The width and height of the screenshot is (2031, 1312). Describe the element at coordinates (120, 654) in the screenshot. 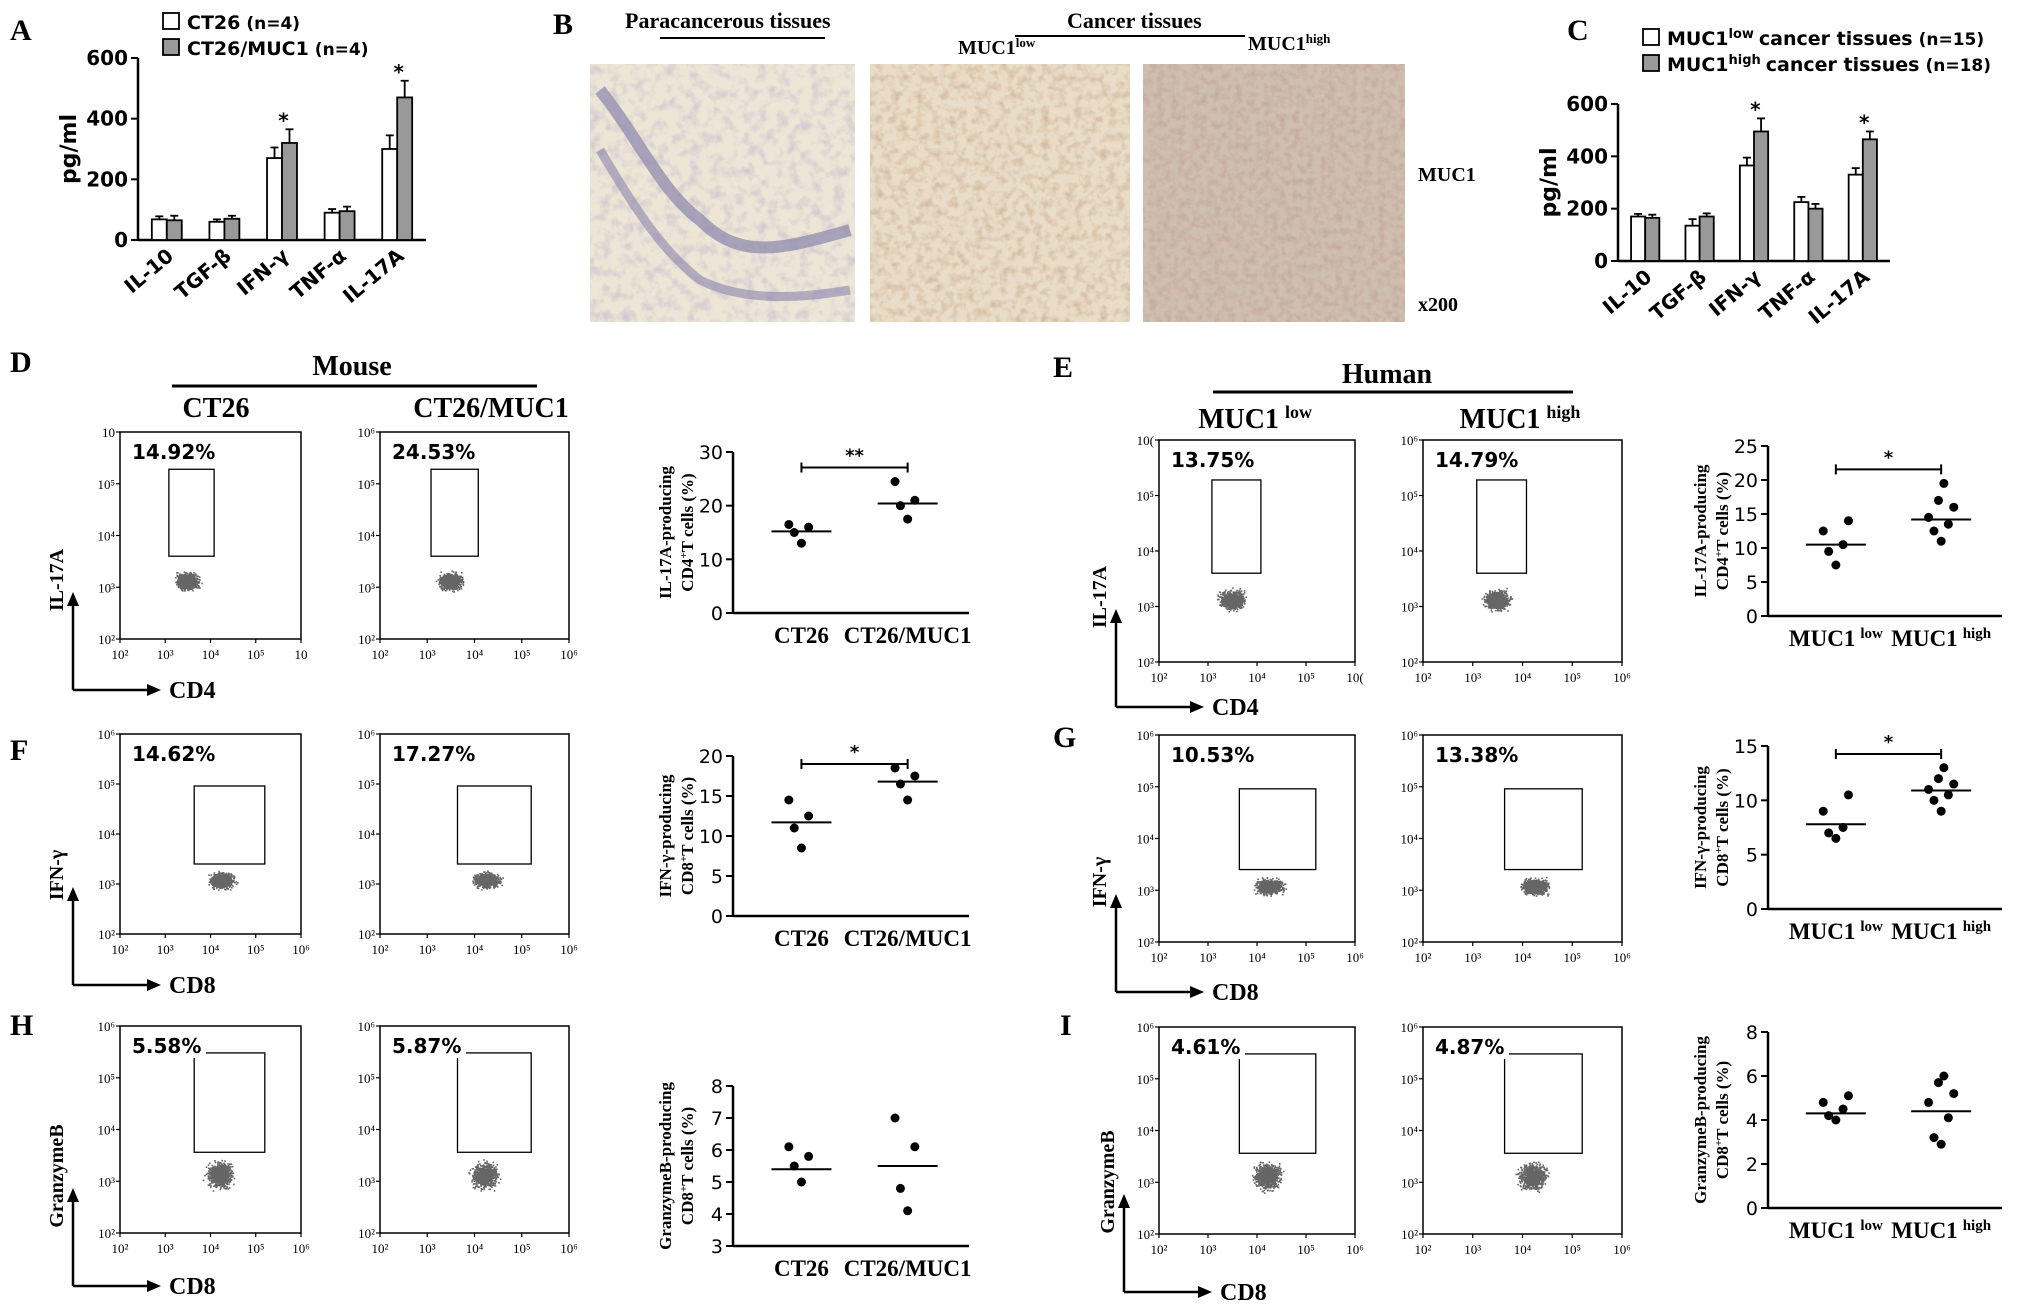

I see `x-tick-label: 10²` at that location.